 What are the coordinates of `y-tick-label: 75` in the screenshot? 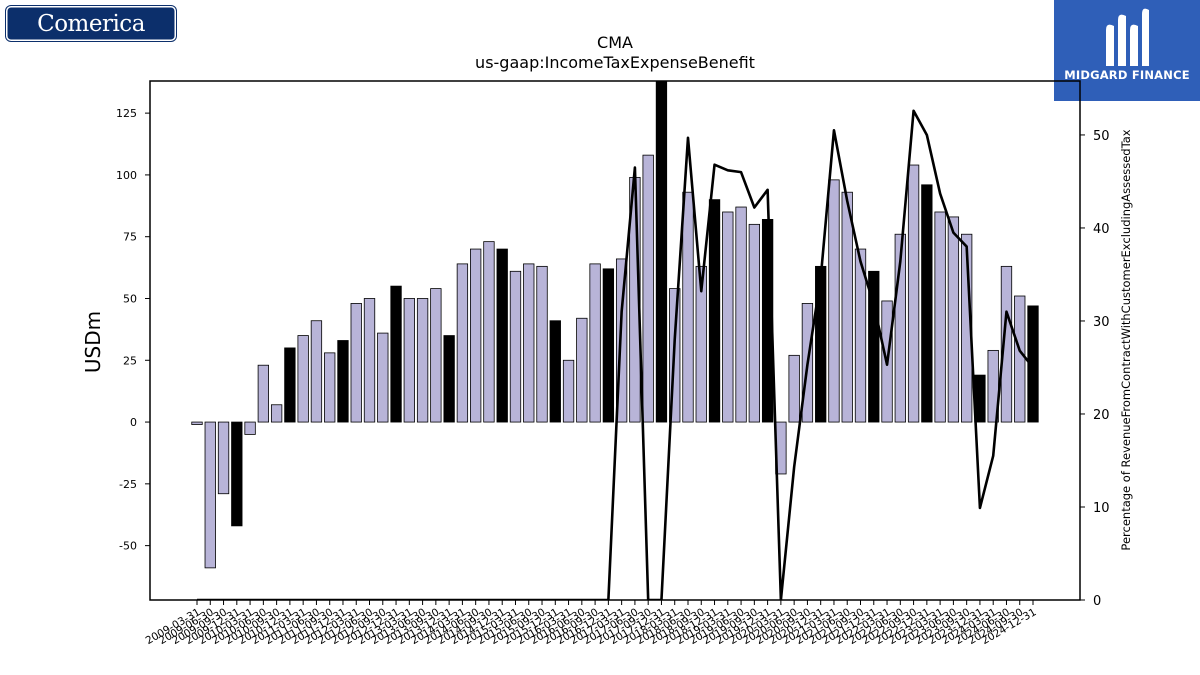 It's located at (130, 237).